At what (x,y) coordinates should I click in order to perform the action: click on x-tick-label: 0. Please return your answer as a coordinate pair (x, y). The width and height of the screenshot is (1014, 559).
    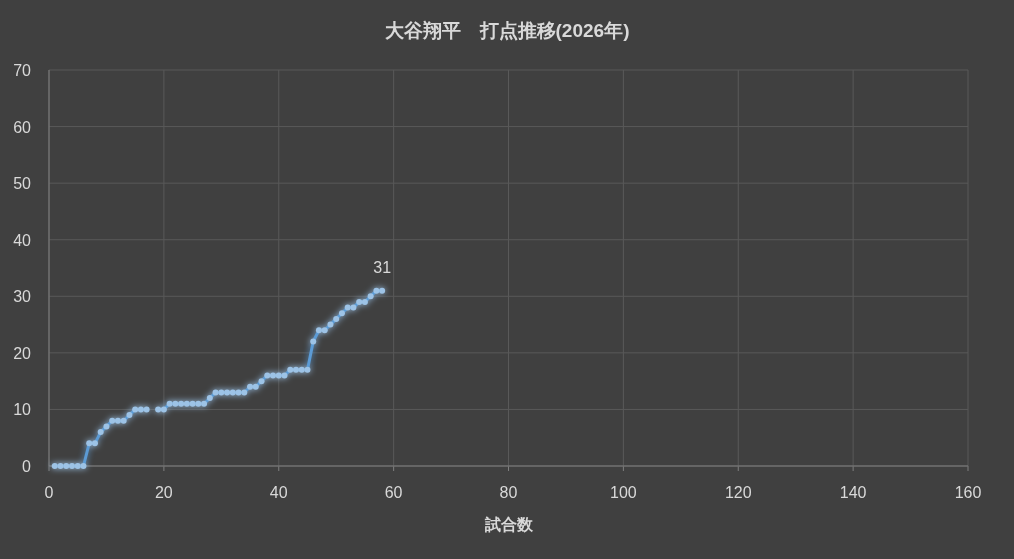
    Looking at the image, I should click on (49, 492).